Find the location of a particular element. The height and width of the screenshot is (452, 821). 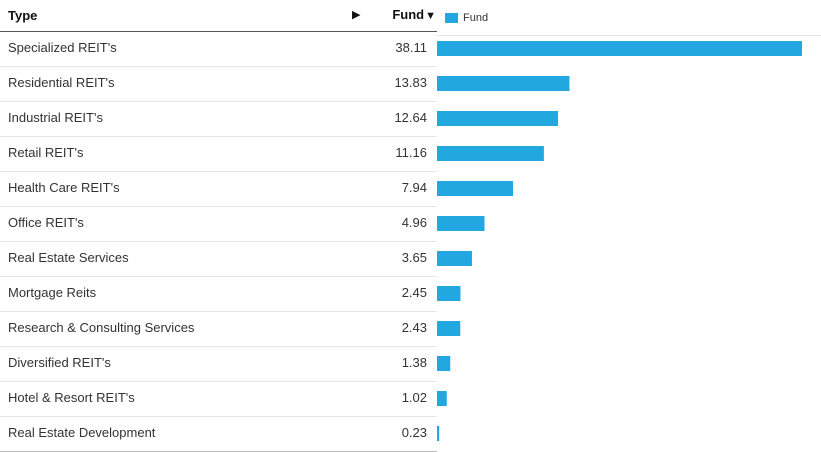

table-row: Residential REIT's 13.83 is located at coordinates (218, 84).